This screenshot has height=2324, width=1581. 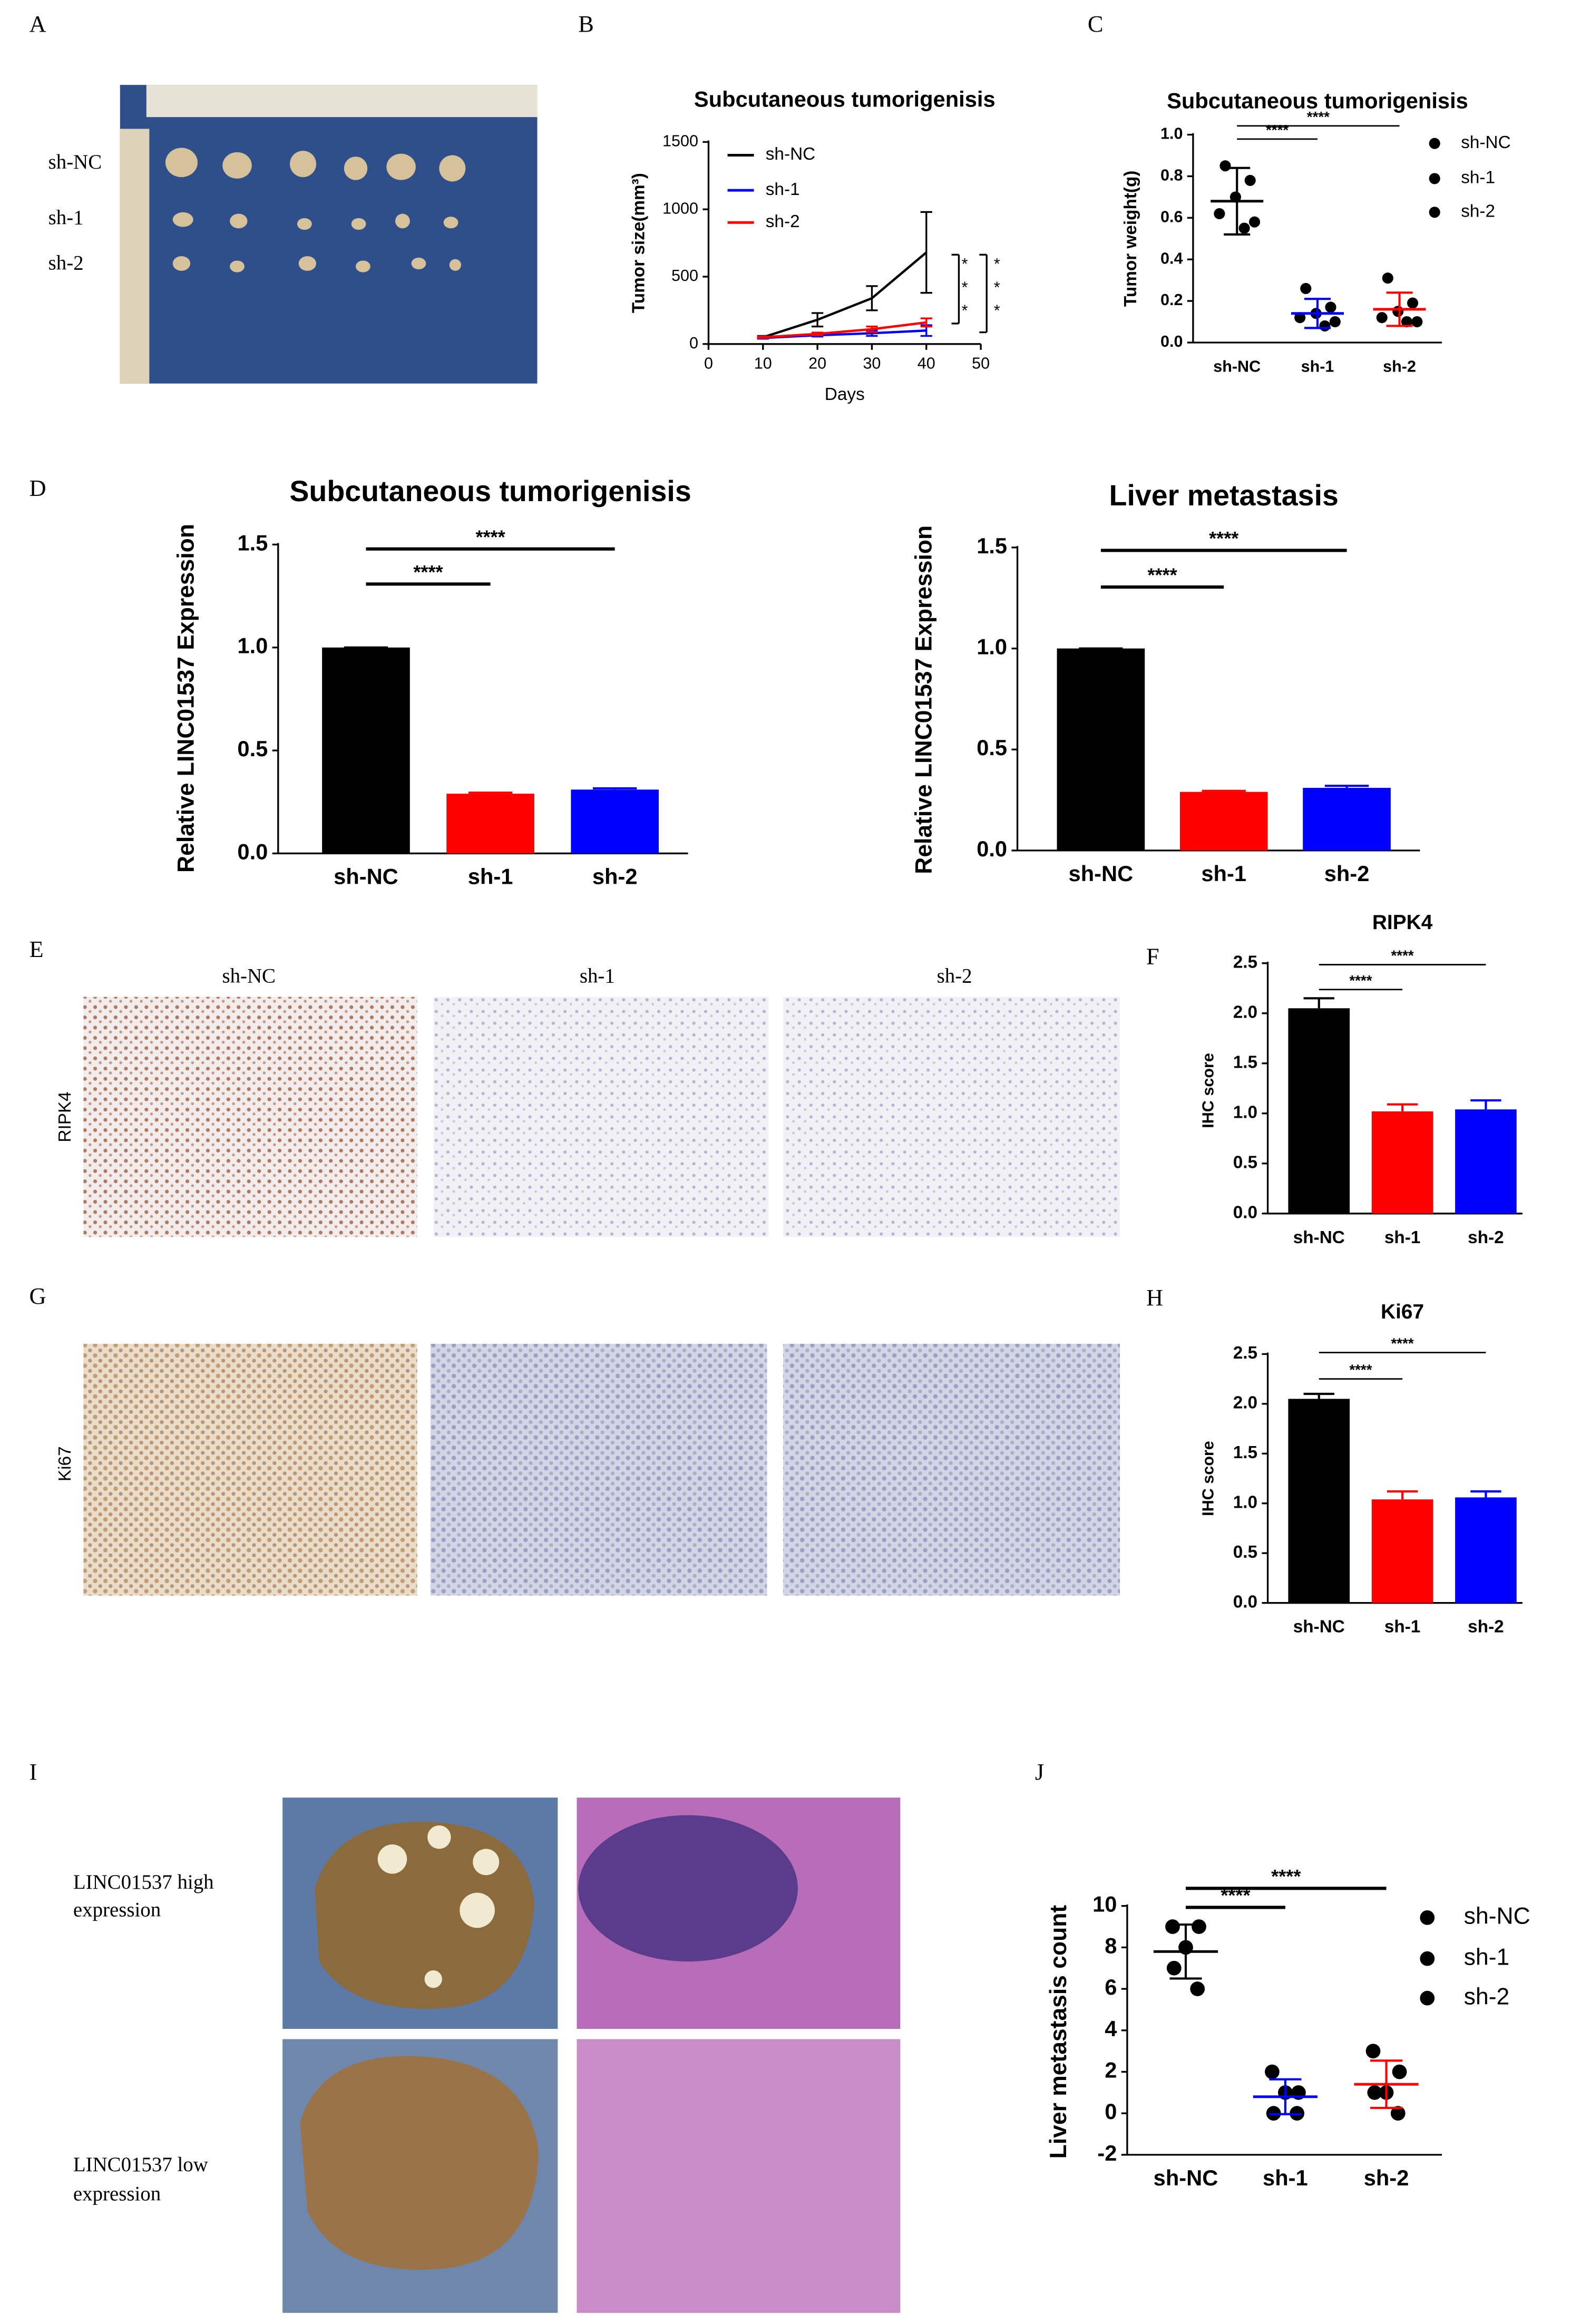 What do you see at coordinates (1245, 1213) in the screenshot?
I see `y-tick-label: 0.0` at bounding box center [1245, 1213].